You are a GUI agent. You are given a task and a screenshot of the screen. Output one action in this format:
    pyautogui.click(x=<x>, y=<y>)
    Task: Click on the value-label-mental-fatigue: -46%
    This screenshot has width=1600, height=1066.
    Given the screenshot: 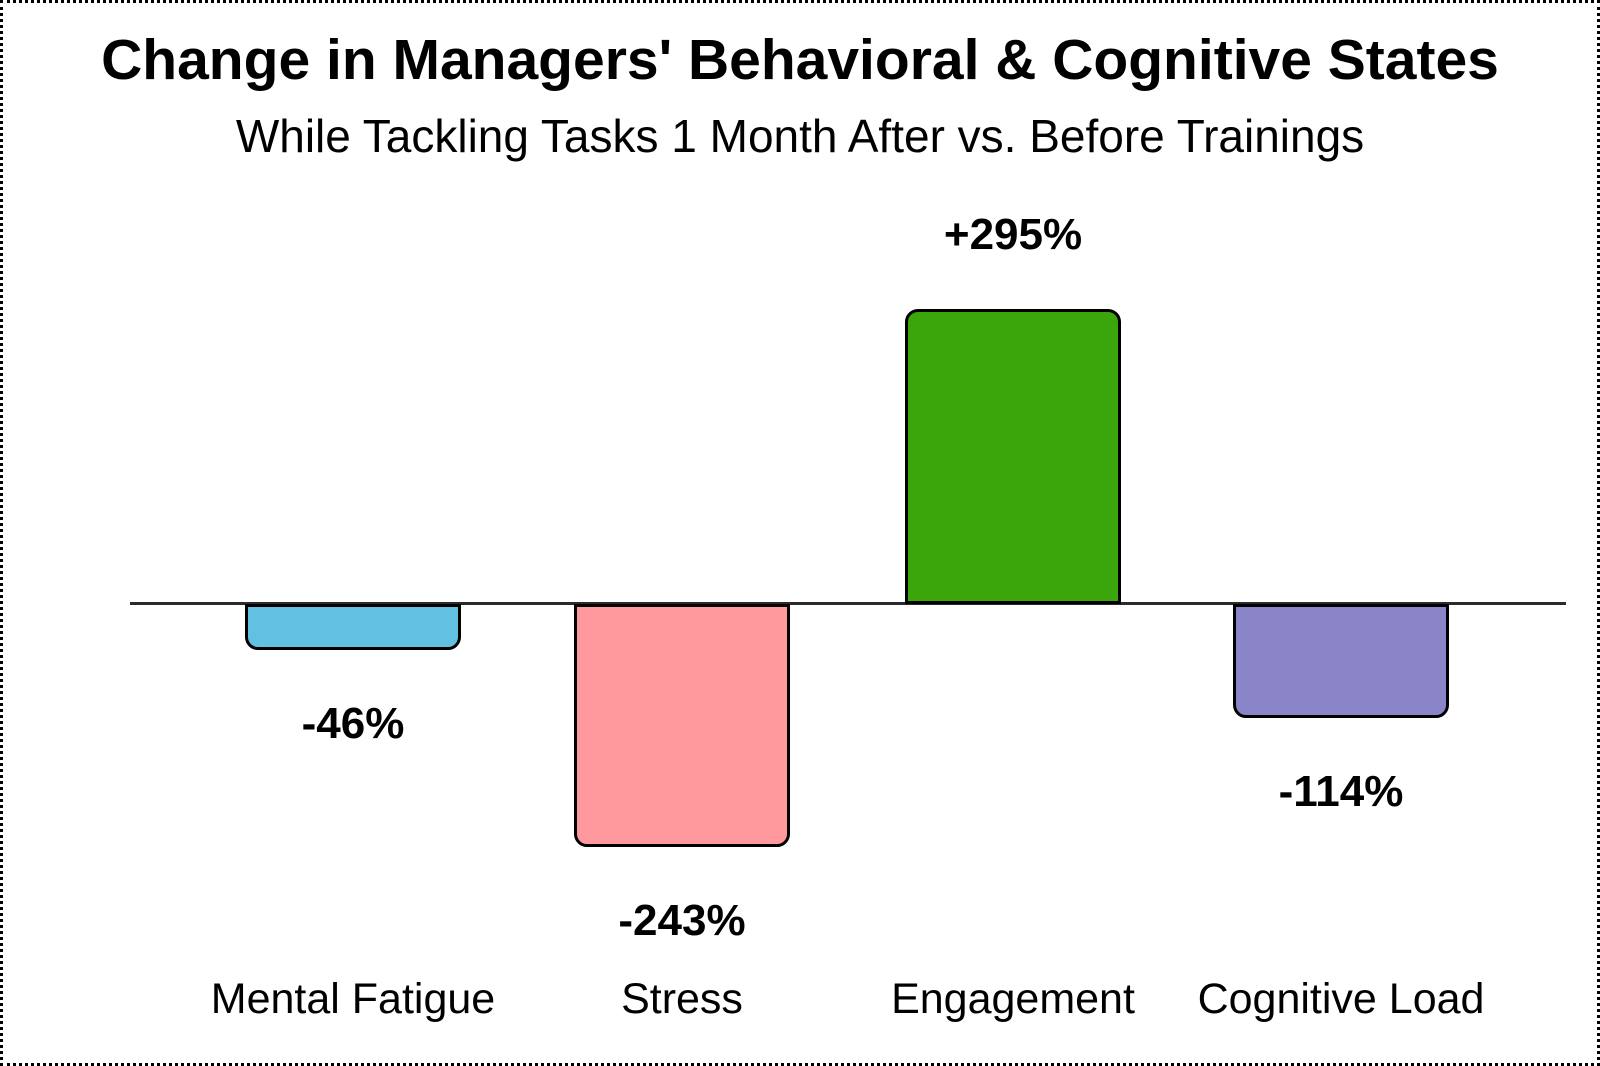 What is the action you would take?
    pyautogui.click(x=353, y=723)
    